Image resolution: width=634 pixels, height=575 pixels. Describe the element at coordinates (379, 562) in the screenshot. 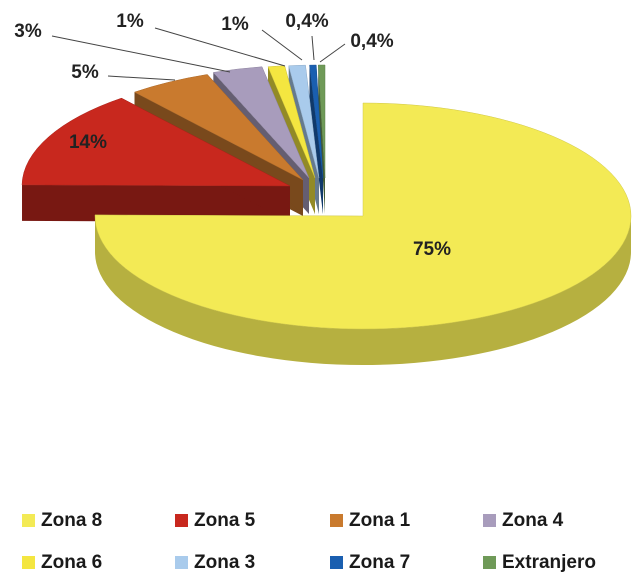

I see `legend-label: Zona 7` at that location.